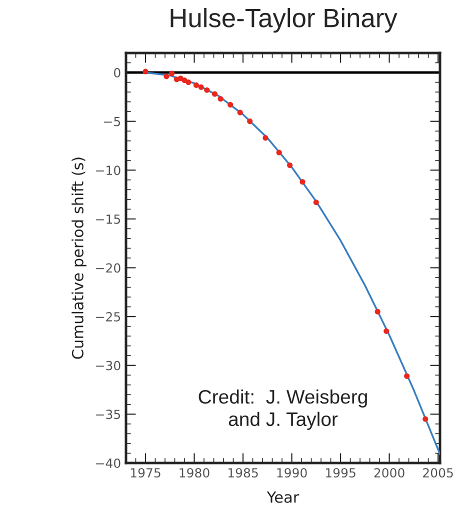 This screenshot has width=461, height=519. I want to click on y-tick-label: −35, so click(108, 415).